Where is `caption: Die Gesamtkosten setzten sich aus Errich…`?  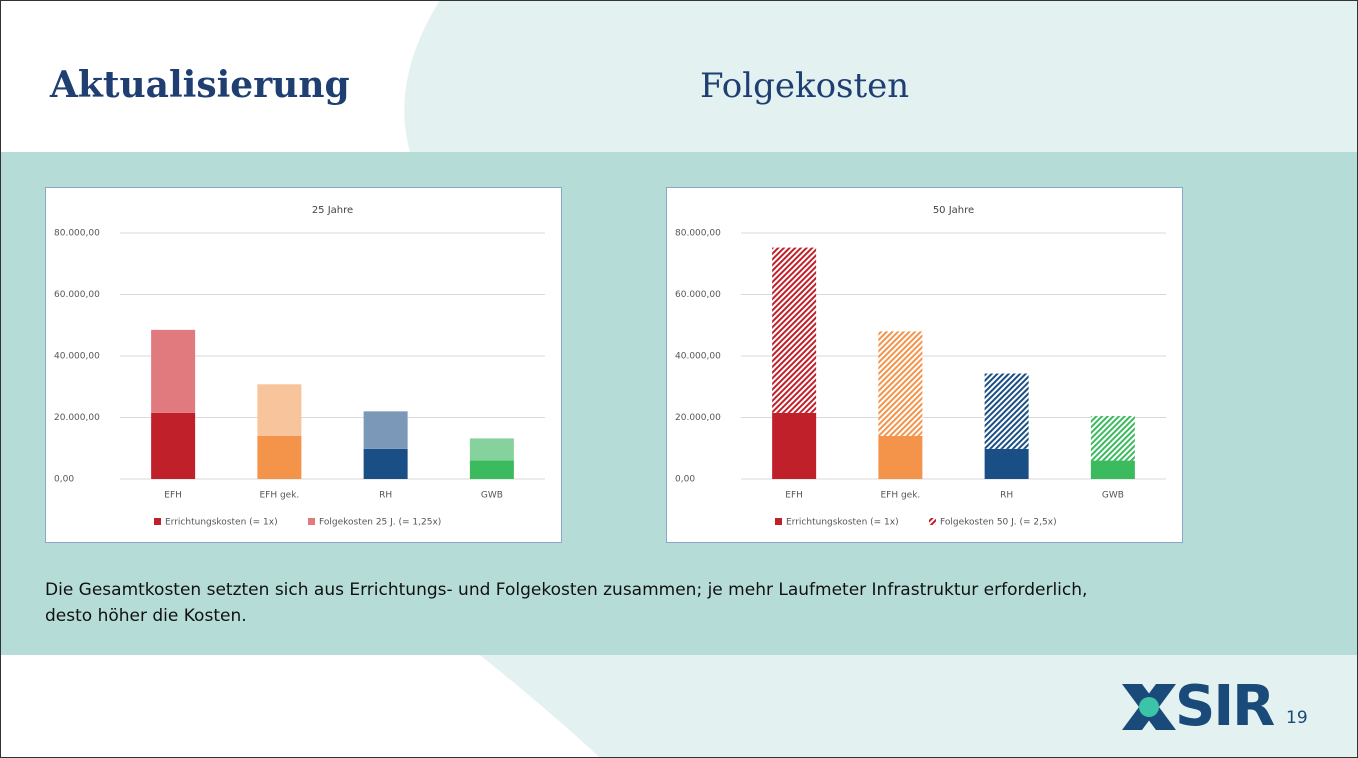 caption: Die Gesamtkosten setzten sich aus Errich… is located at coordinates (566, 590).